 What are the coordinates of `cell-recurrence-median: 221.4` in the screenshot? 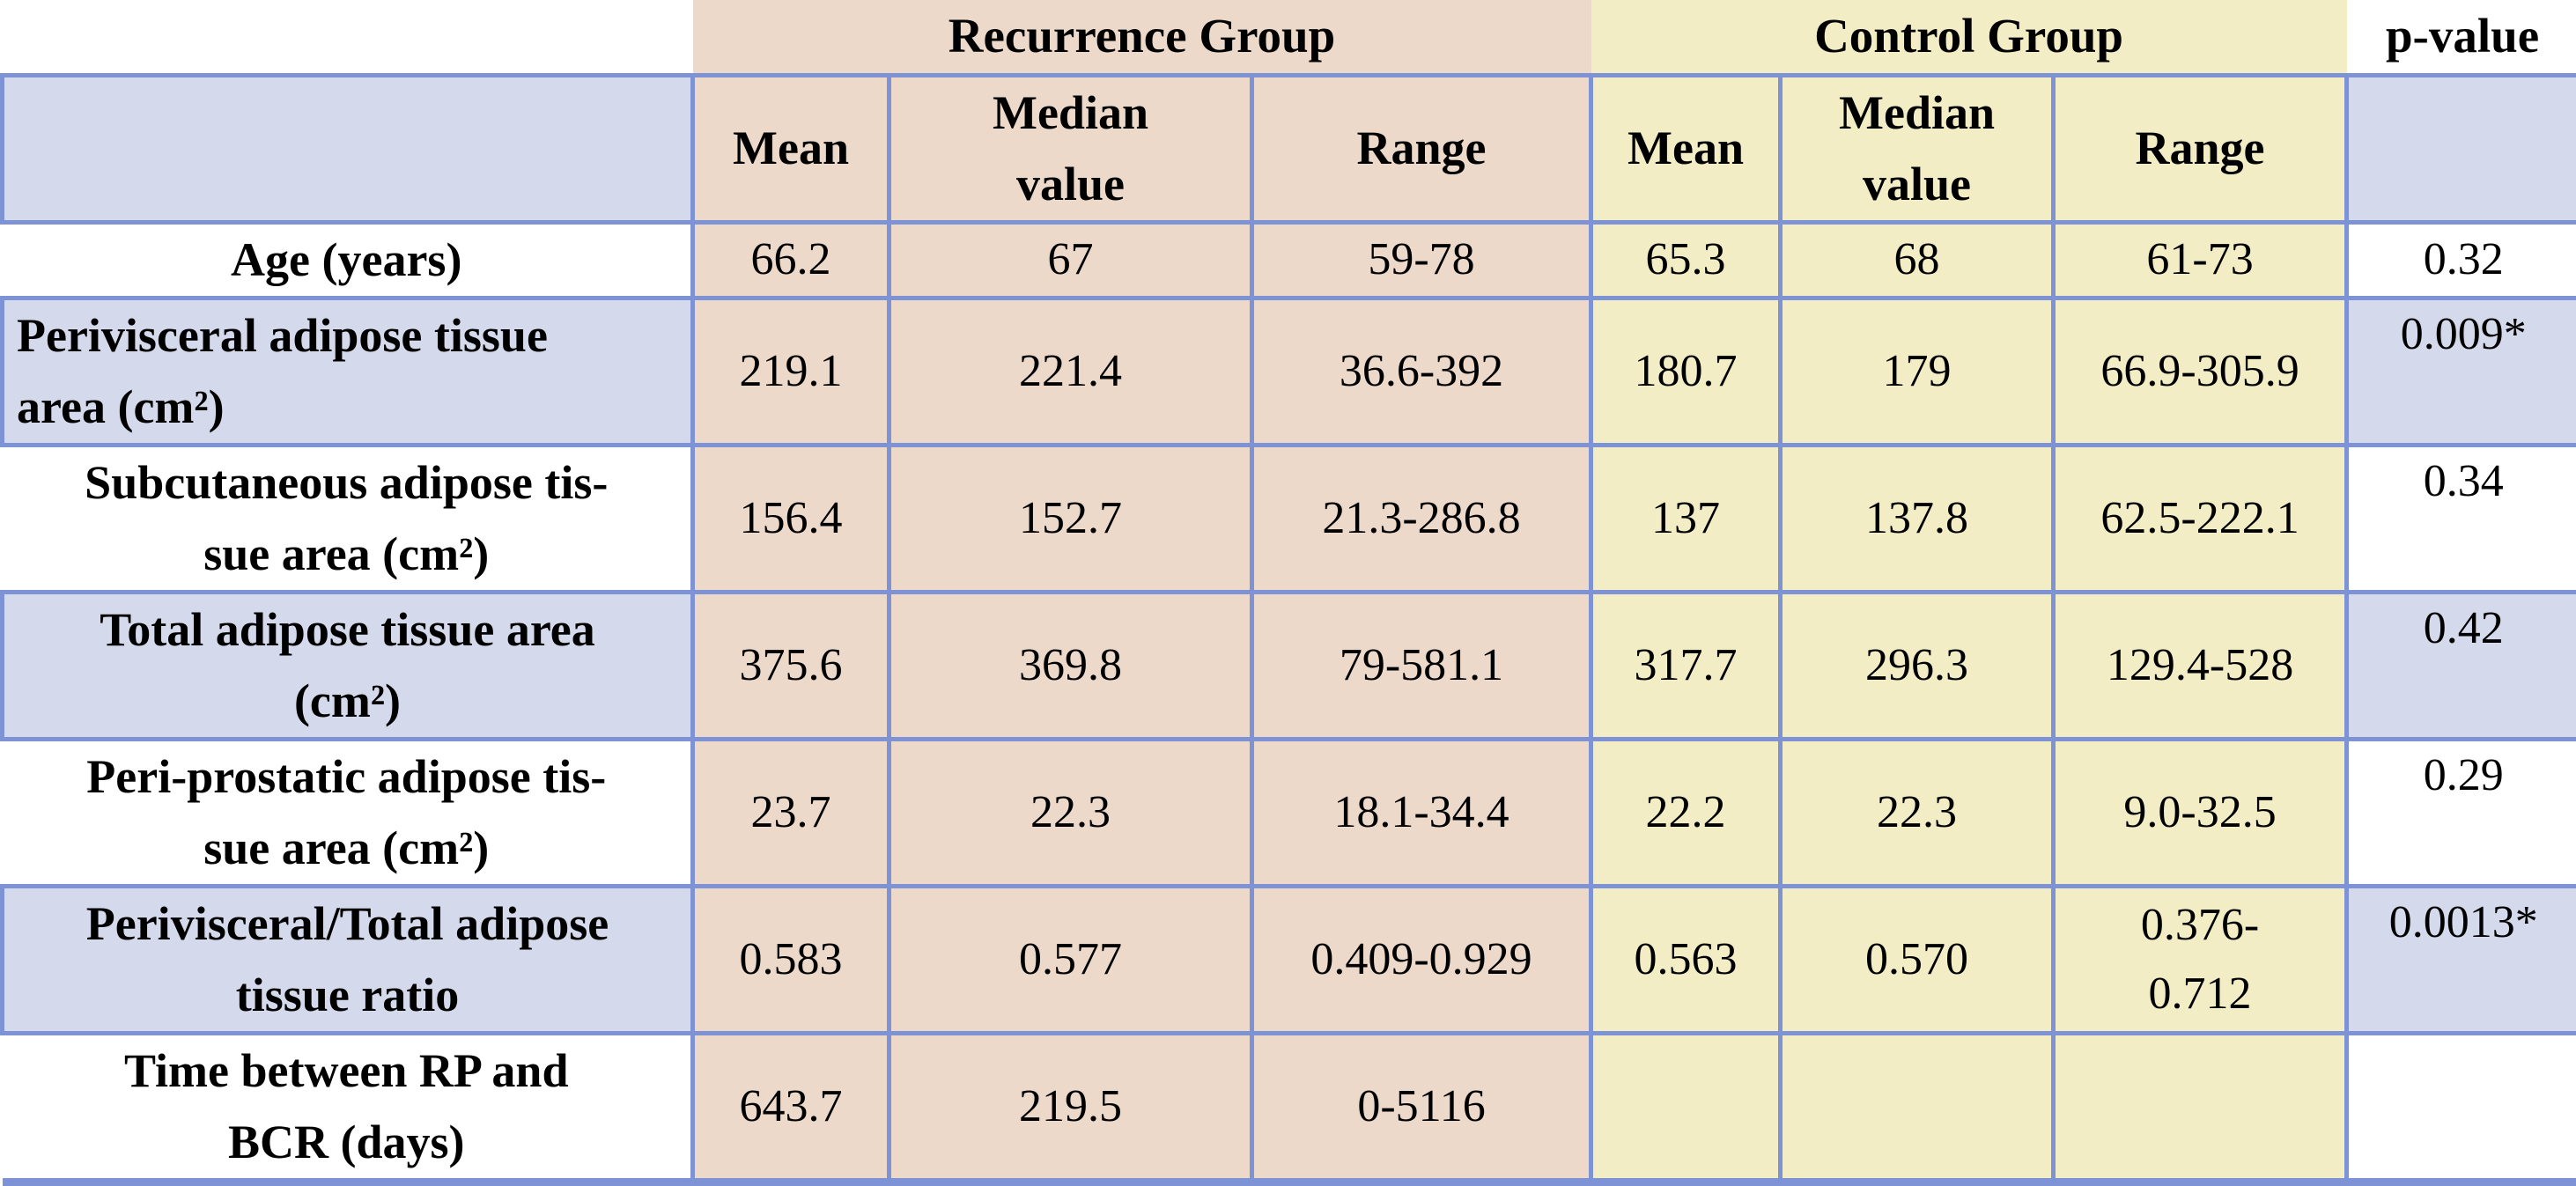 It's located at (1070, 371).